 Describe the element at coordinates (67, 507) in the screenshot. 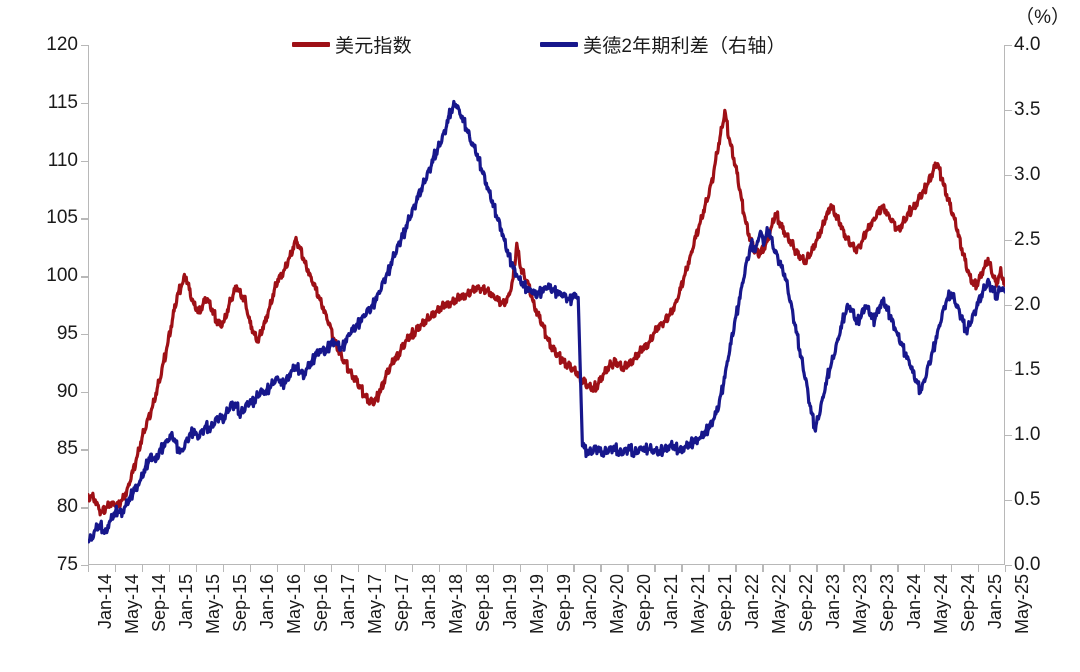

I see `left-axis-tick-label: 80` at that location.